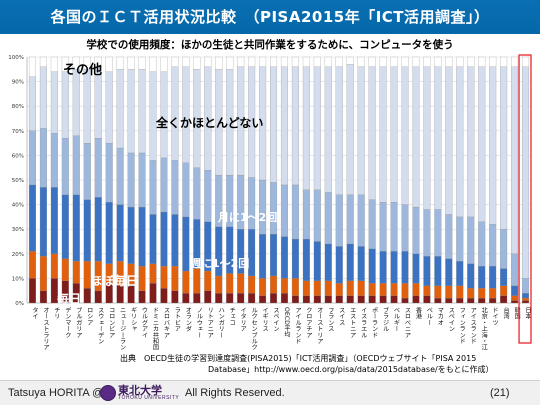 This screenshot has height=405, width=540. Describe the element at coordinates (56, 393) in the screenshot. I see `author-credit: Tatsuya HORITA @` at that location.